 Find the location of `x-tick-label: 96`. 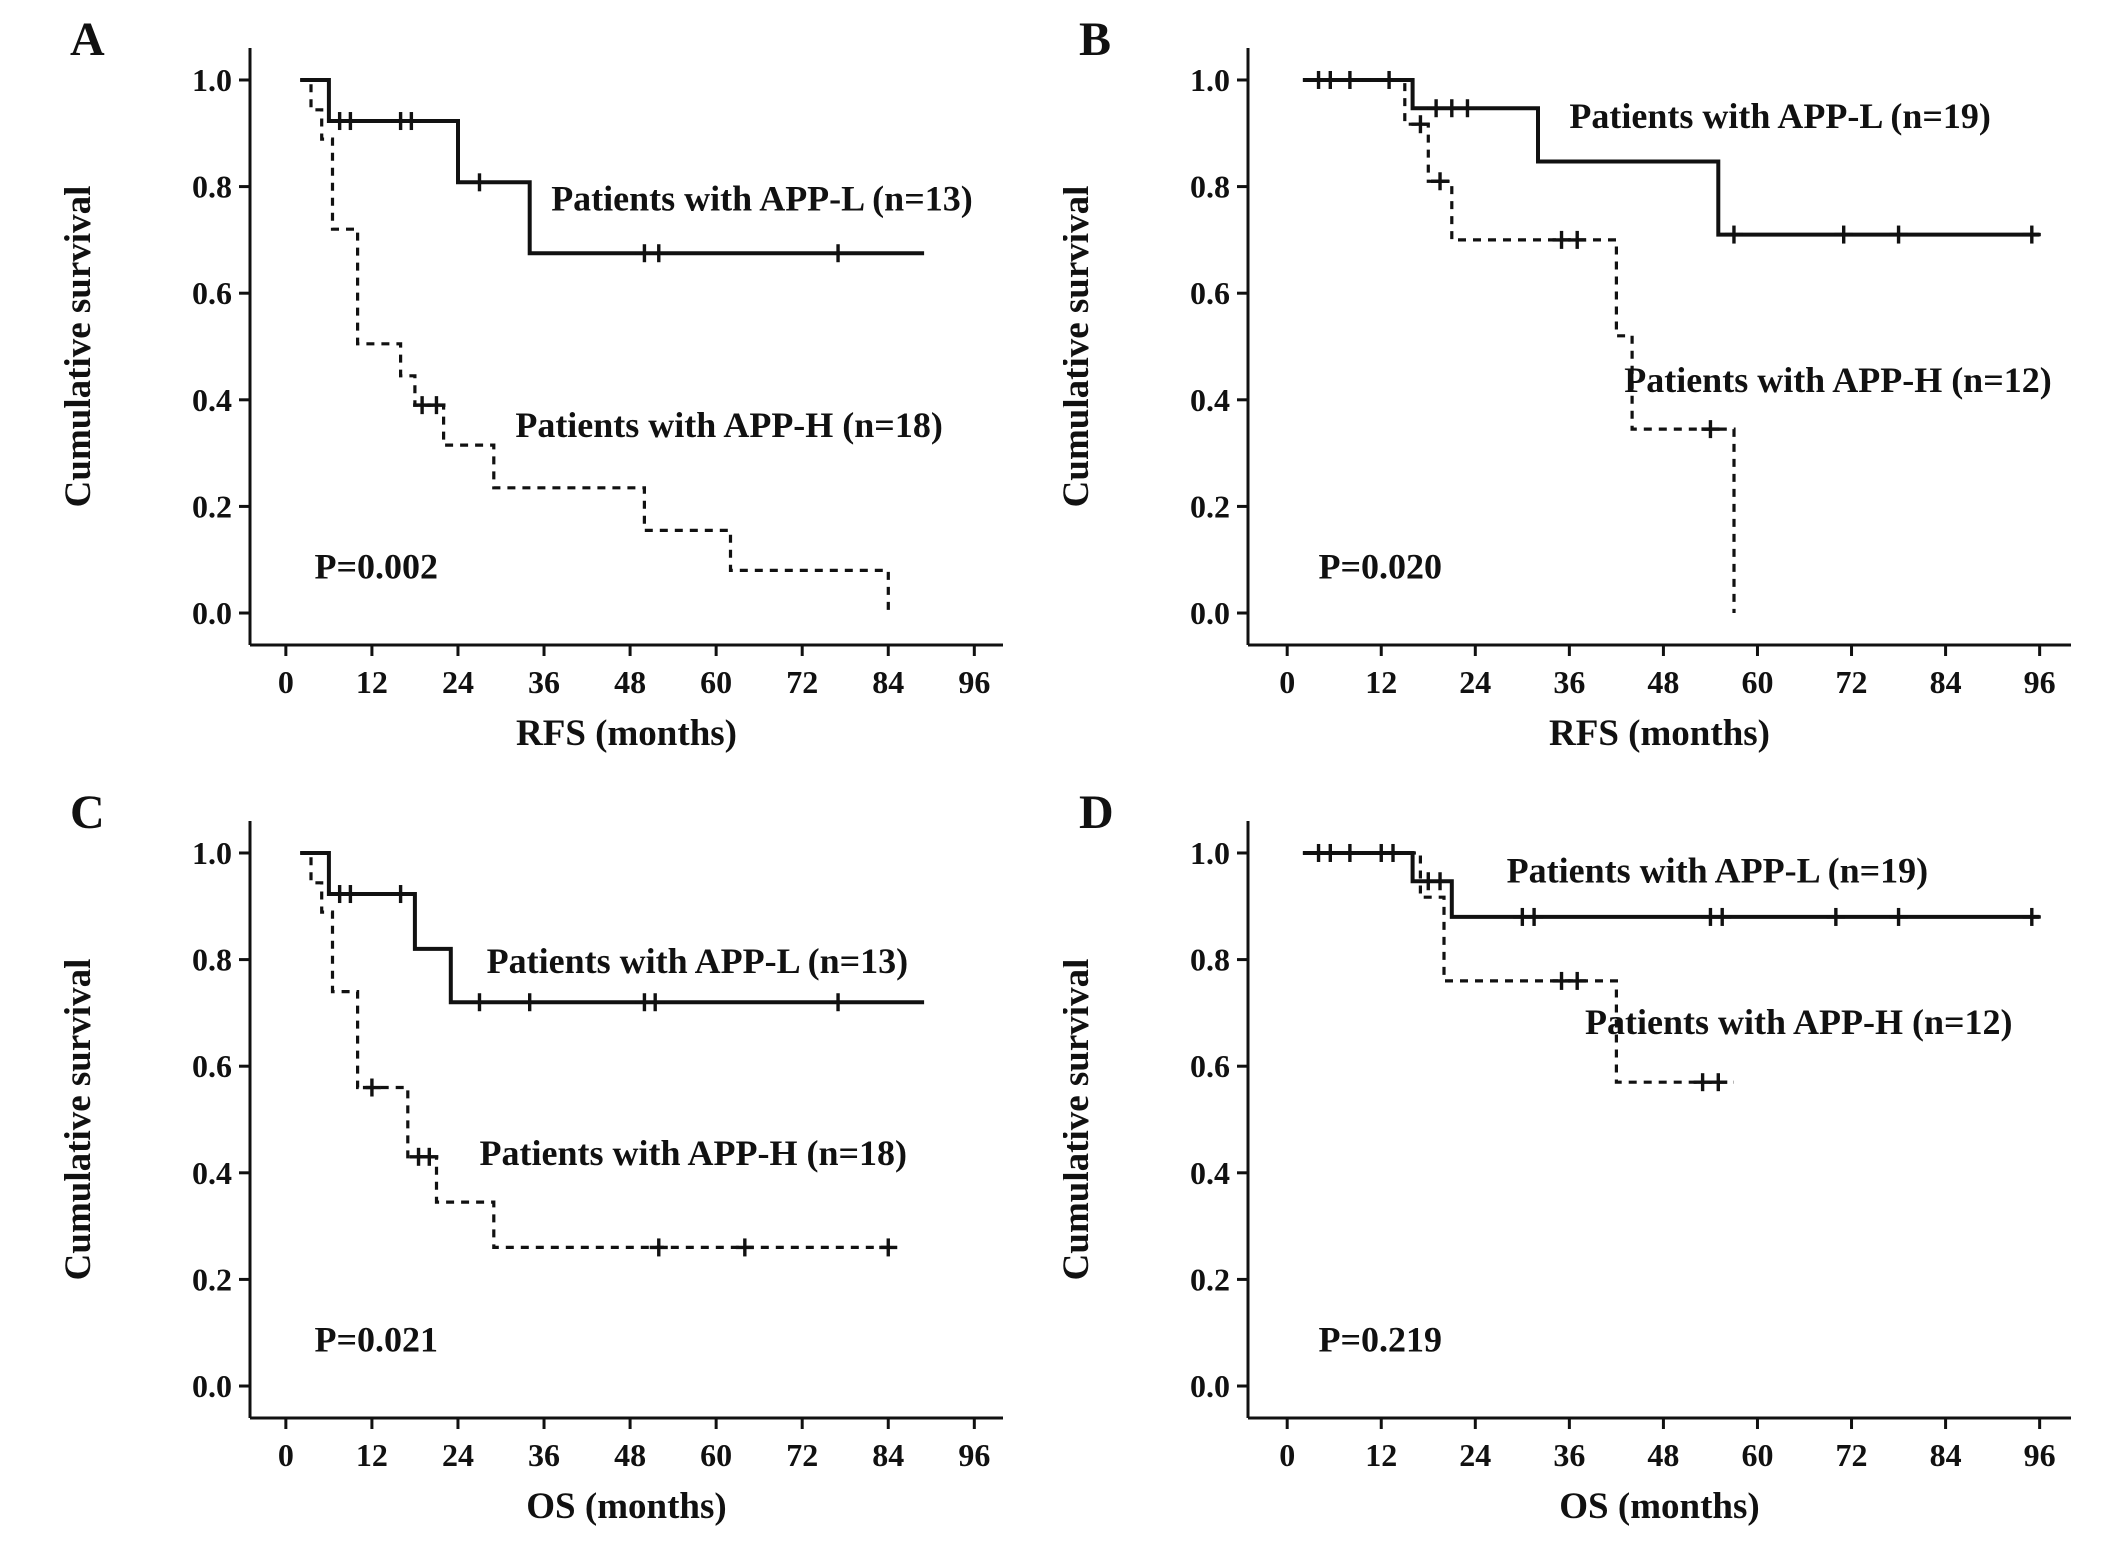

x-tick-label: 96 is located at coordinates (974, 682).